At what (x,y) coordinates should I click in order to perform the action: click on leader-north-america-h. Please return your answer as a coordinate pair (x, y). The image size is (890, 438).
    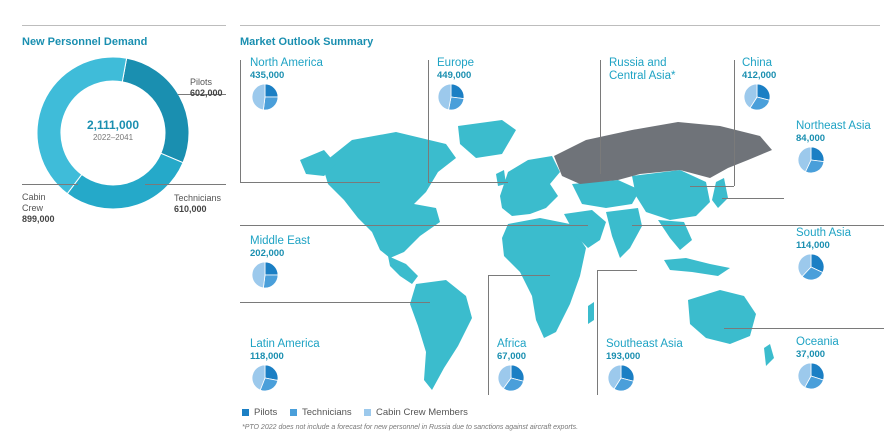
    Looking at the image, I should click on (310, 182).